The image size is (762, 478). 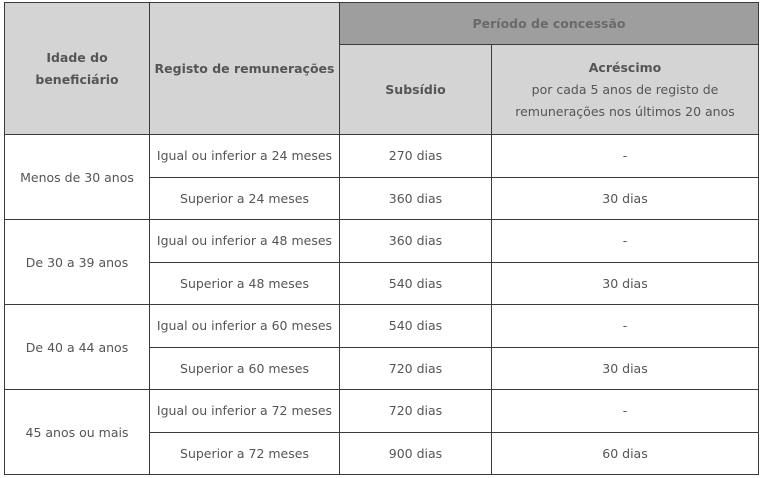 What do you see at coordinates (244, 156) in the screenshot?
I see `record-cell: Igual ou inferior a 24 meses` at bounding box center [244, 156].